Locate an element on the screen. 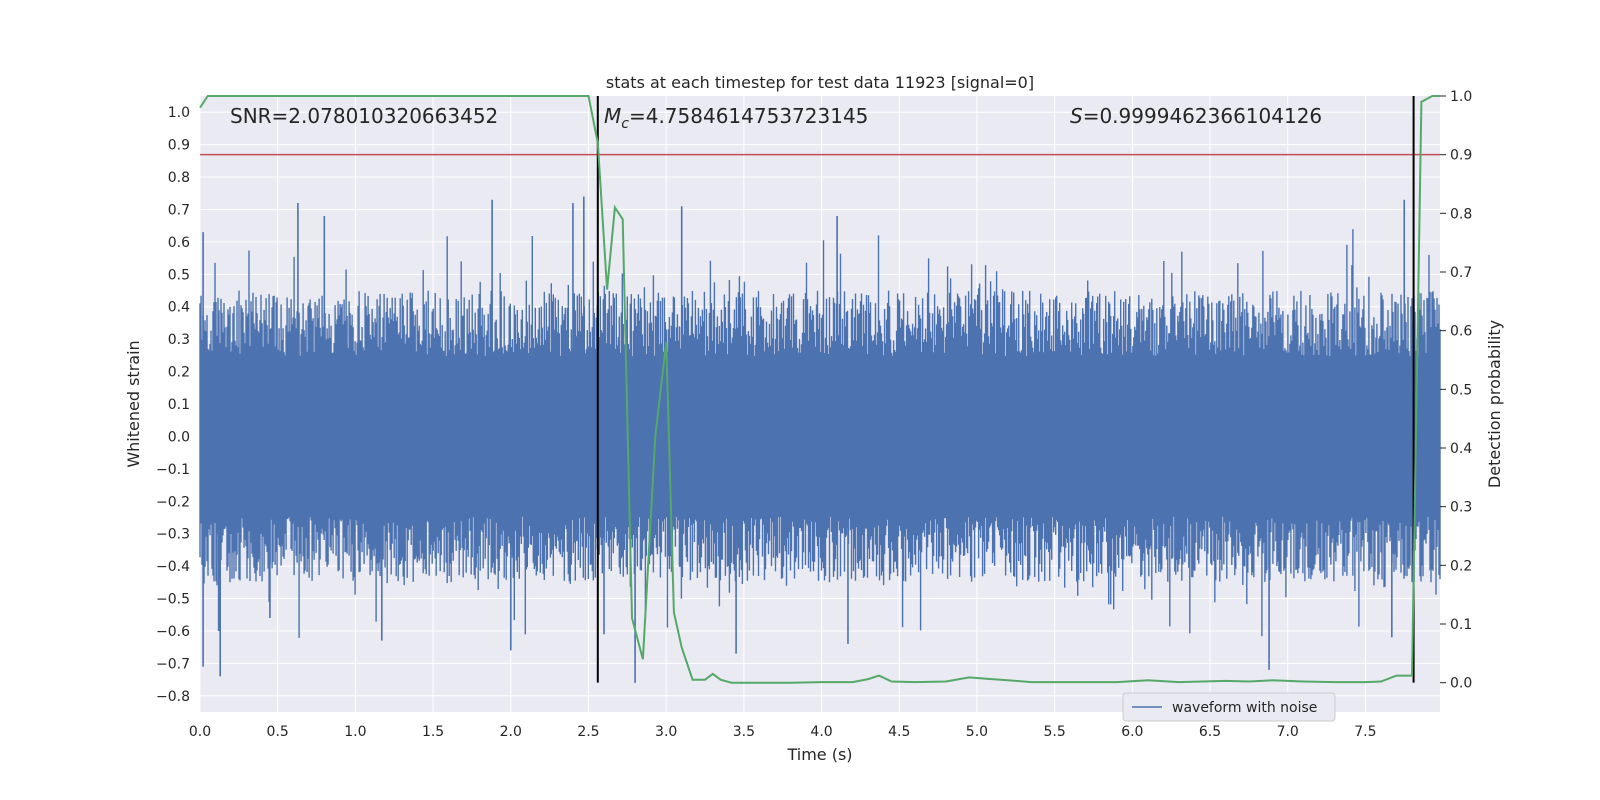 This screenshot has height=800, width=1600. y2-tick-label: 0.9 is located at coordinates (1461, 156).